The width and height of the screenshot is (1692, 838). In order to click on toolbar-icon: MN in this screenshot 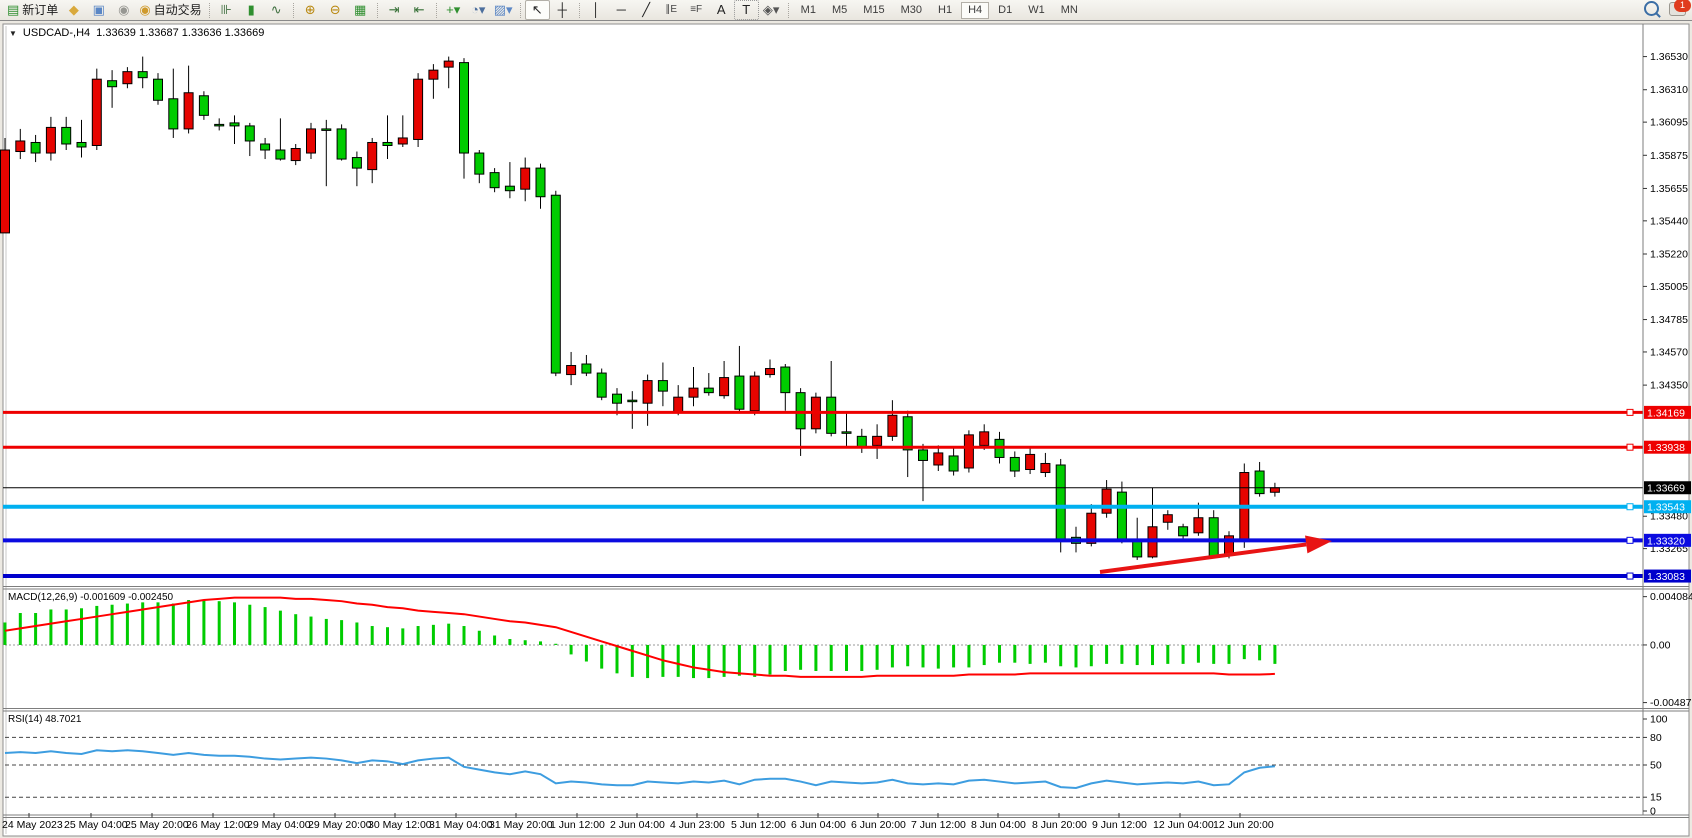, I will do `click(1069, 10)`.